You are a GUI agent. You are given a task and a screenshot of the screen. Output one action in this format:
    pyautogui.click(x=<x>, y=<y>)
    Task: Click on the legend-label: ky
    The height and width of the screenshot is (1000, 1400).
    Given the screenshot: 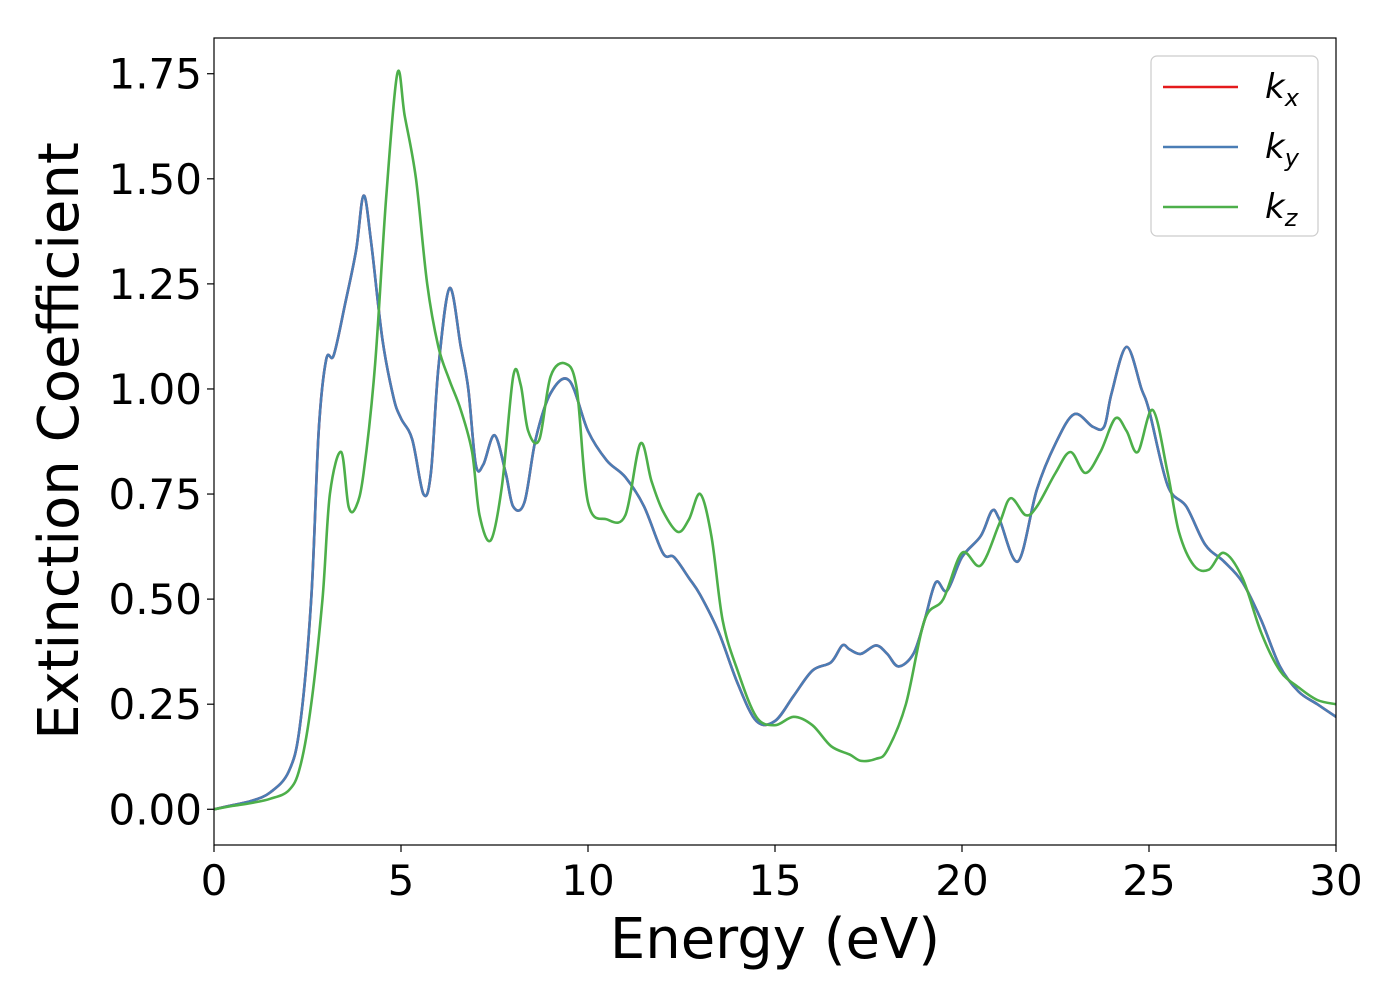 What is the action you would take?
    pyautogui.click(x=1282, y=149)
    